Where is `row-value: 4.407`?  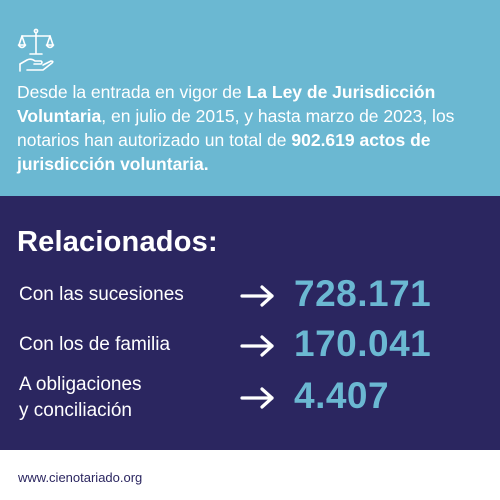
row-value: 4.407 is located at coordinates (342, 395).